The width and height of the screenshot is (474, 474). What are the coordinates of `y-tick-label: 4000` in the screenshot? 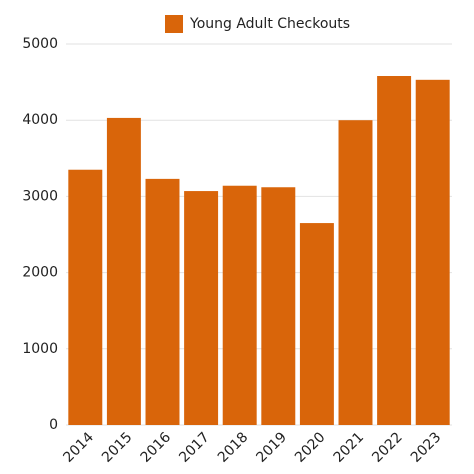 It's located at (40, 120).